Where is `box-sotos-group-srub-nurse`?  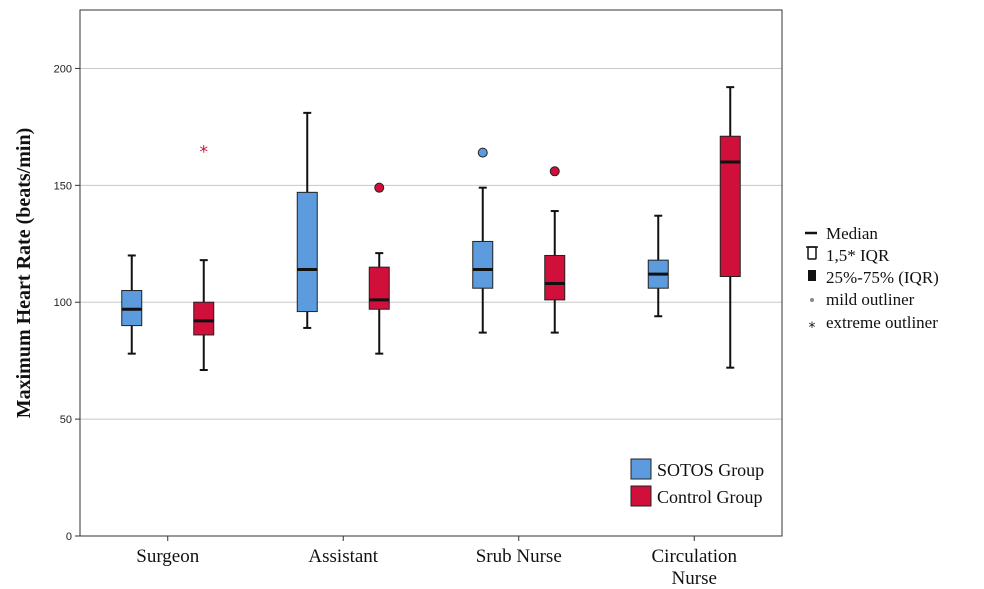 box-sotos-group-srub-nurse is located at coordinates (483, 240).